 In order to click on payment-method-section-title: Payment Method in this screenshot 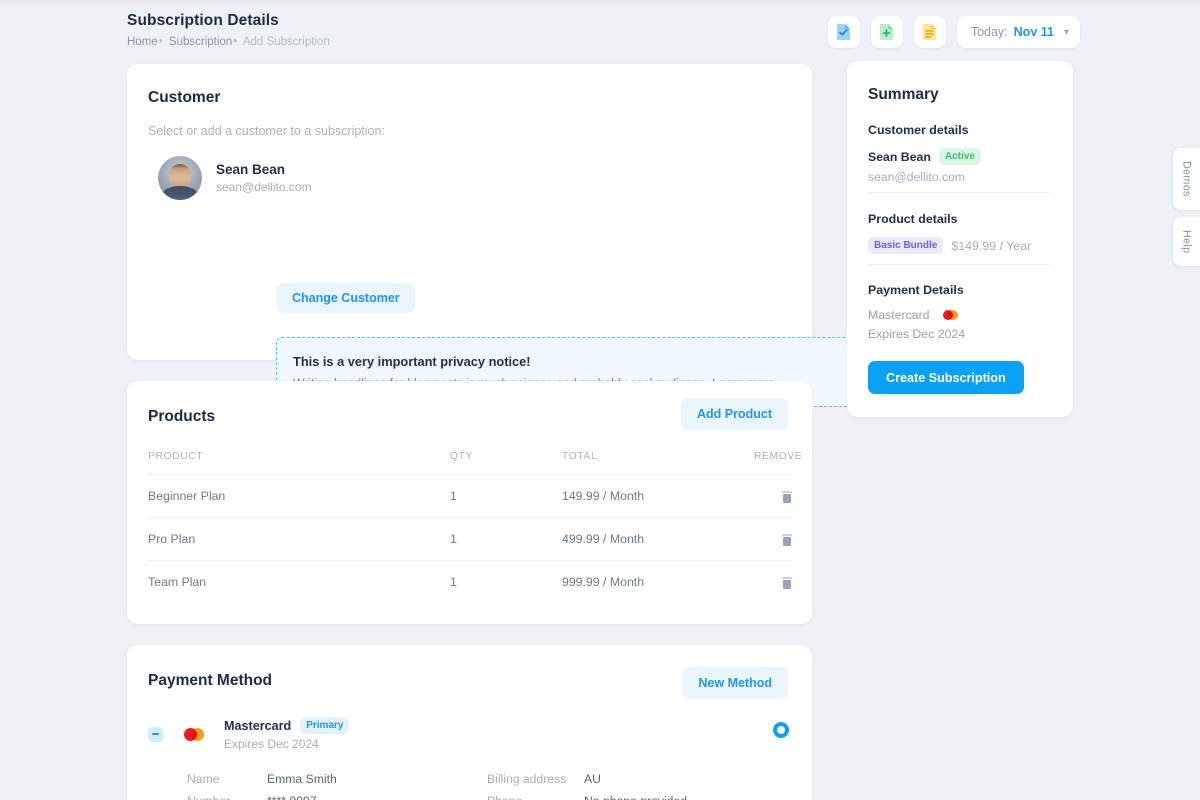, I will do `click(210, 680)`.